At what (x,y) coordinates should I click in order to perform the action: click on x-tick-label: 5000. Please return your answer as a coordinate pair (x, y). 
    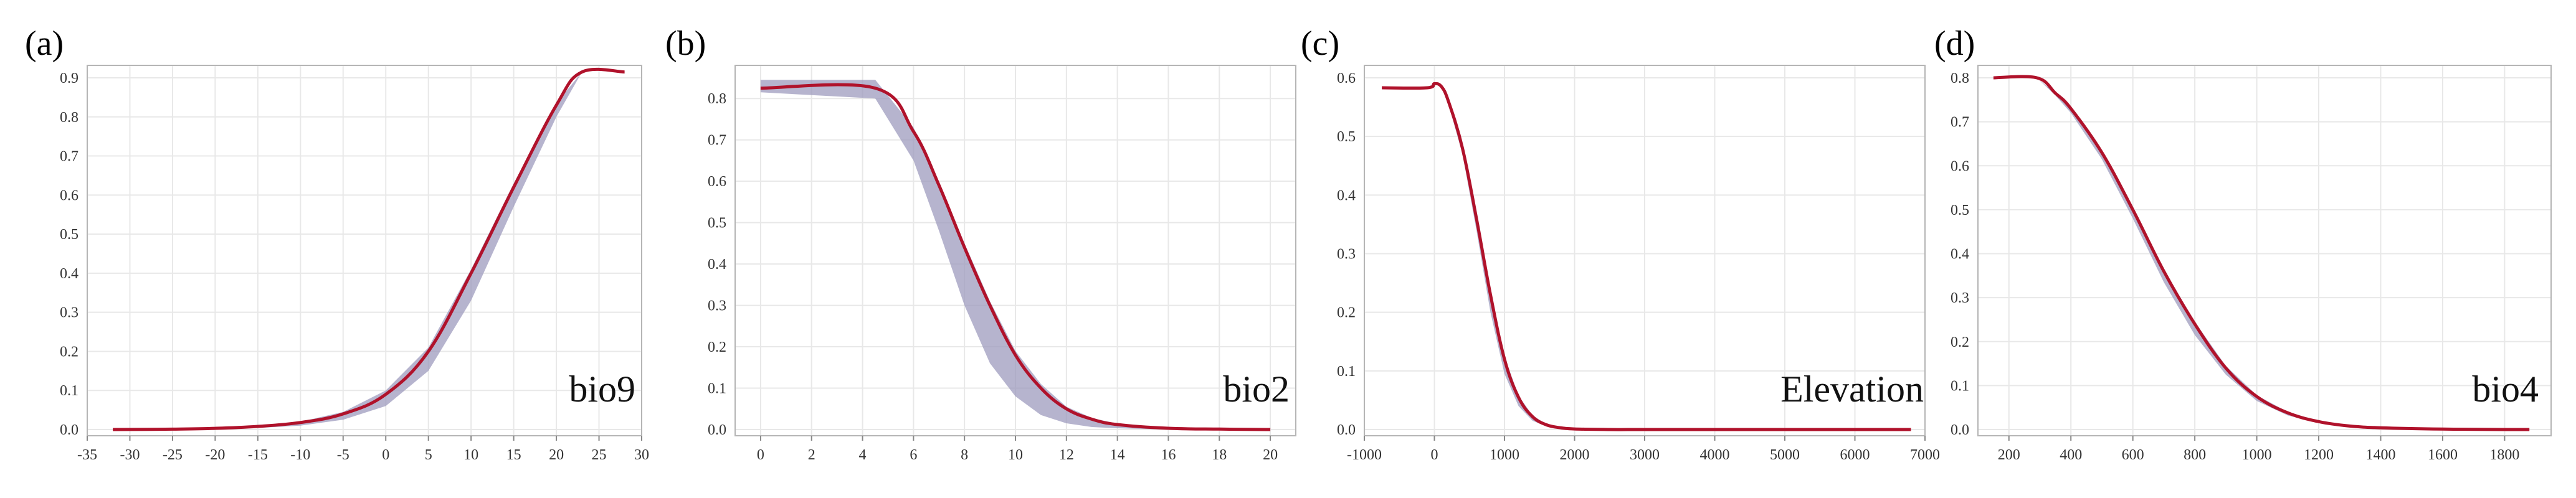
    Looking at the image, I should click on (1785, 455).